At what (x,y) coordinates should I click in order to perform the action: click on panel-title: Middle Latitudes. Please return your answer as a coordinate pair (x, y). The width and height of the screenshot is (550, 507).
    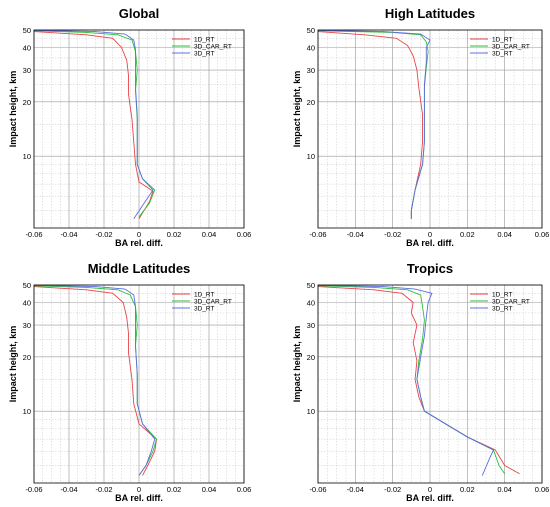
    Looking at the image, I should click on (139, 268).